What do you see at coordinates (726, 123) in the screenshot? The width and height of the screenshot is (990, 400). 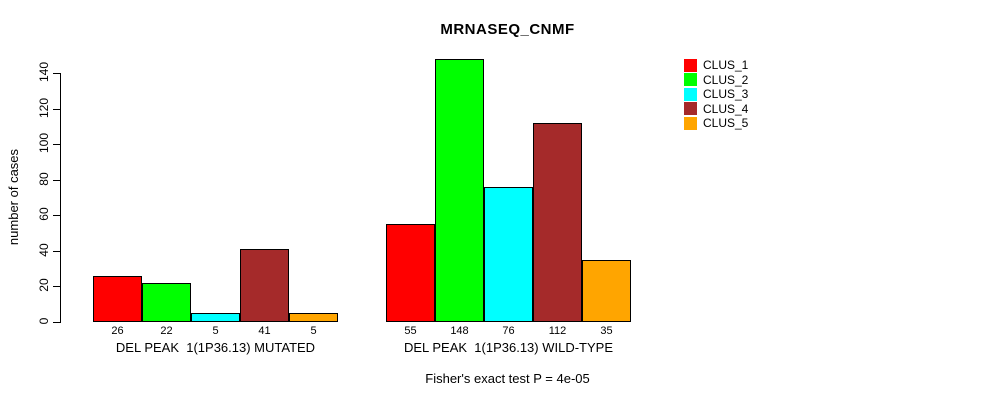 I see `legend-label: CLUS_5` at bounding box center [726, 123].